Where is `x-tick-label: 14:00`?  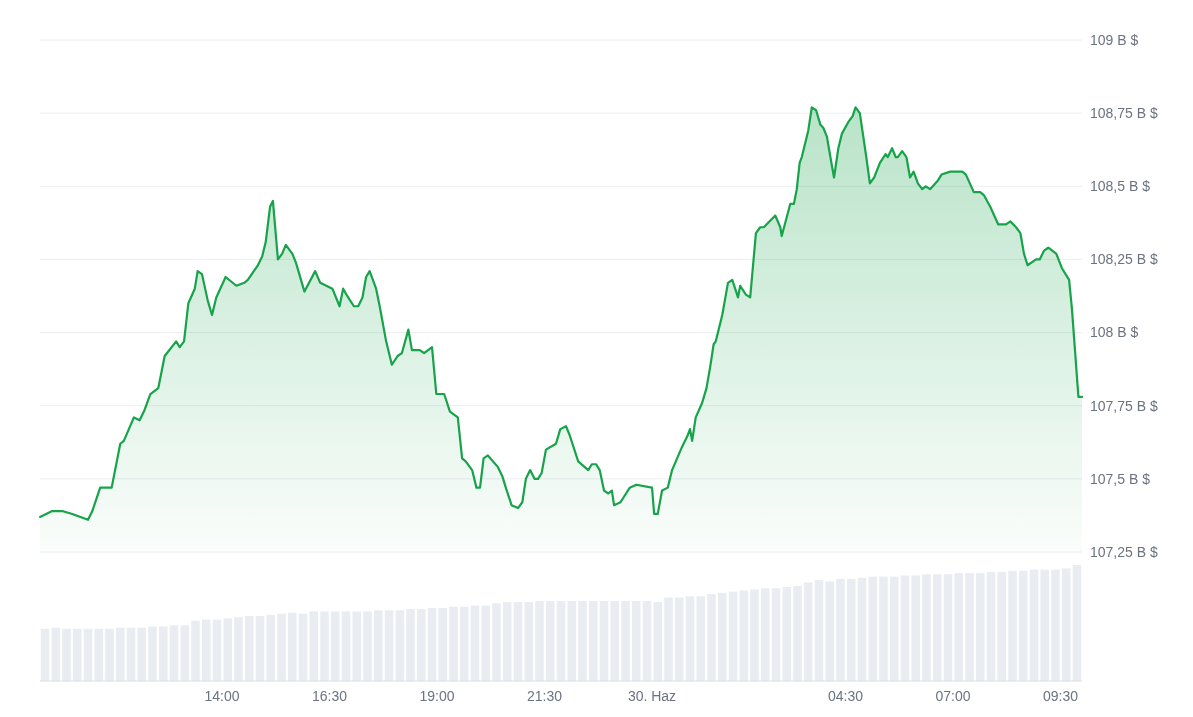
x-tick-label: 14:00 is located at coordinates (222, 696).